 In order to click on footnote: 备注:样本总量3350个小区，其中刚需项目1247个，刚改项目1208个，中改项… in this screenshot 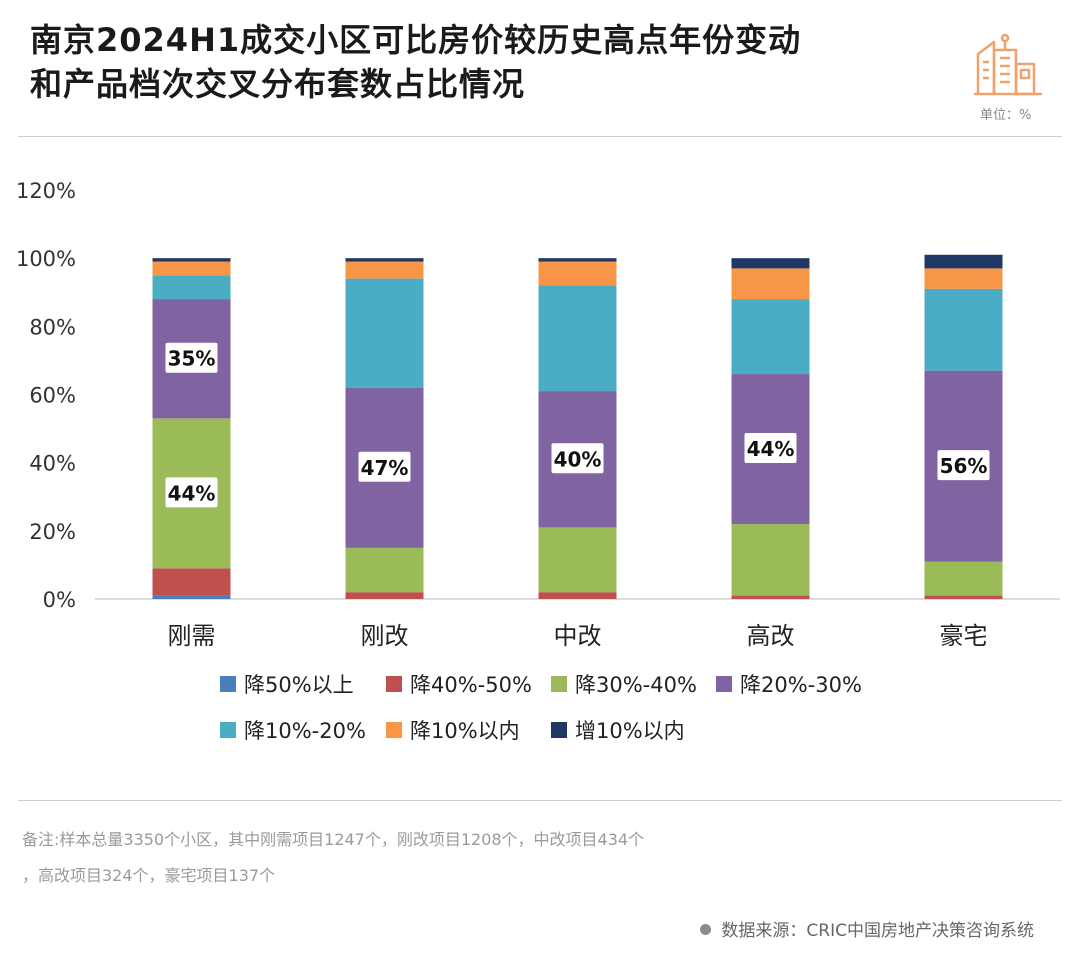, I will do `click(472, 858)`.